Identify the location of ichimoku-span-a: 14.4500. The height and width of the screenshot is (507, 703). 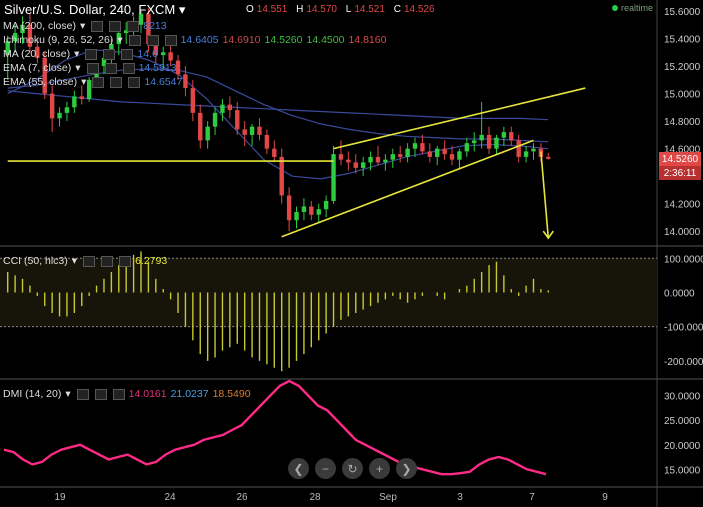
(325, 39).